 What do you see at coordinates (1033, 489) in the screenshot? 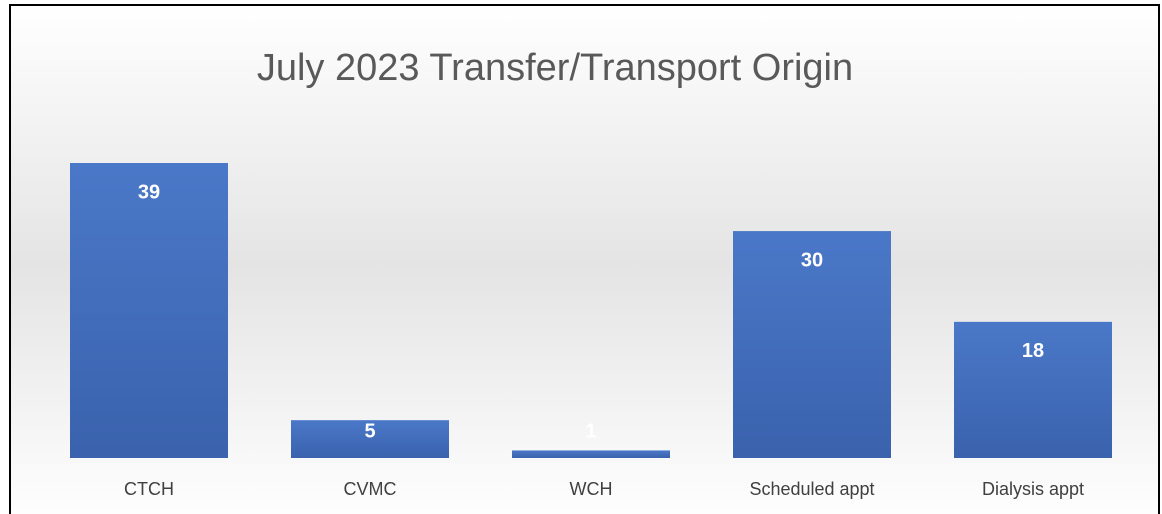
I see `x-tick-label: Dialysis appt` at bounding box center [1033, 489].